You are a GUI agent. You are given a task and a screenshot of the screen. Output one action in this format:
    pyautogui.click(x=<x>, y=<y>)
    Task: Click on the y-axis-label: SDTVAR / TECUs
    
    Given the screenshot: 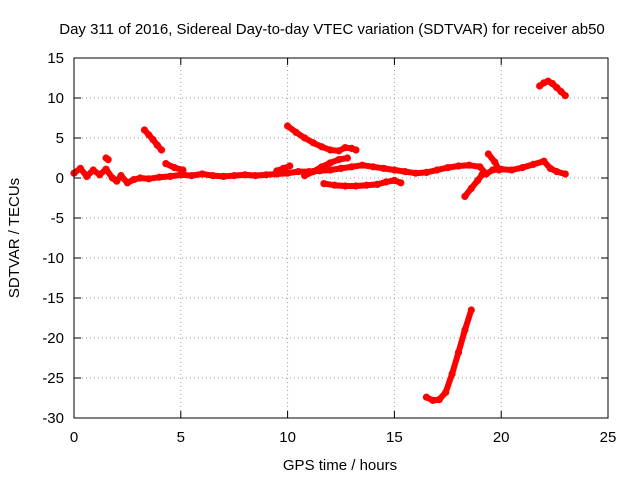 What is the action you would take?
    pyautogui.click(x=14, y=238)
    